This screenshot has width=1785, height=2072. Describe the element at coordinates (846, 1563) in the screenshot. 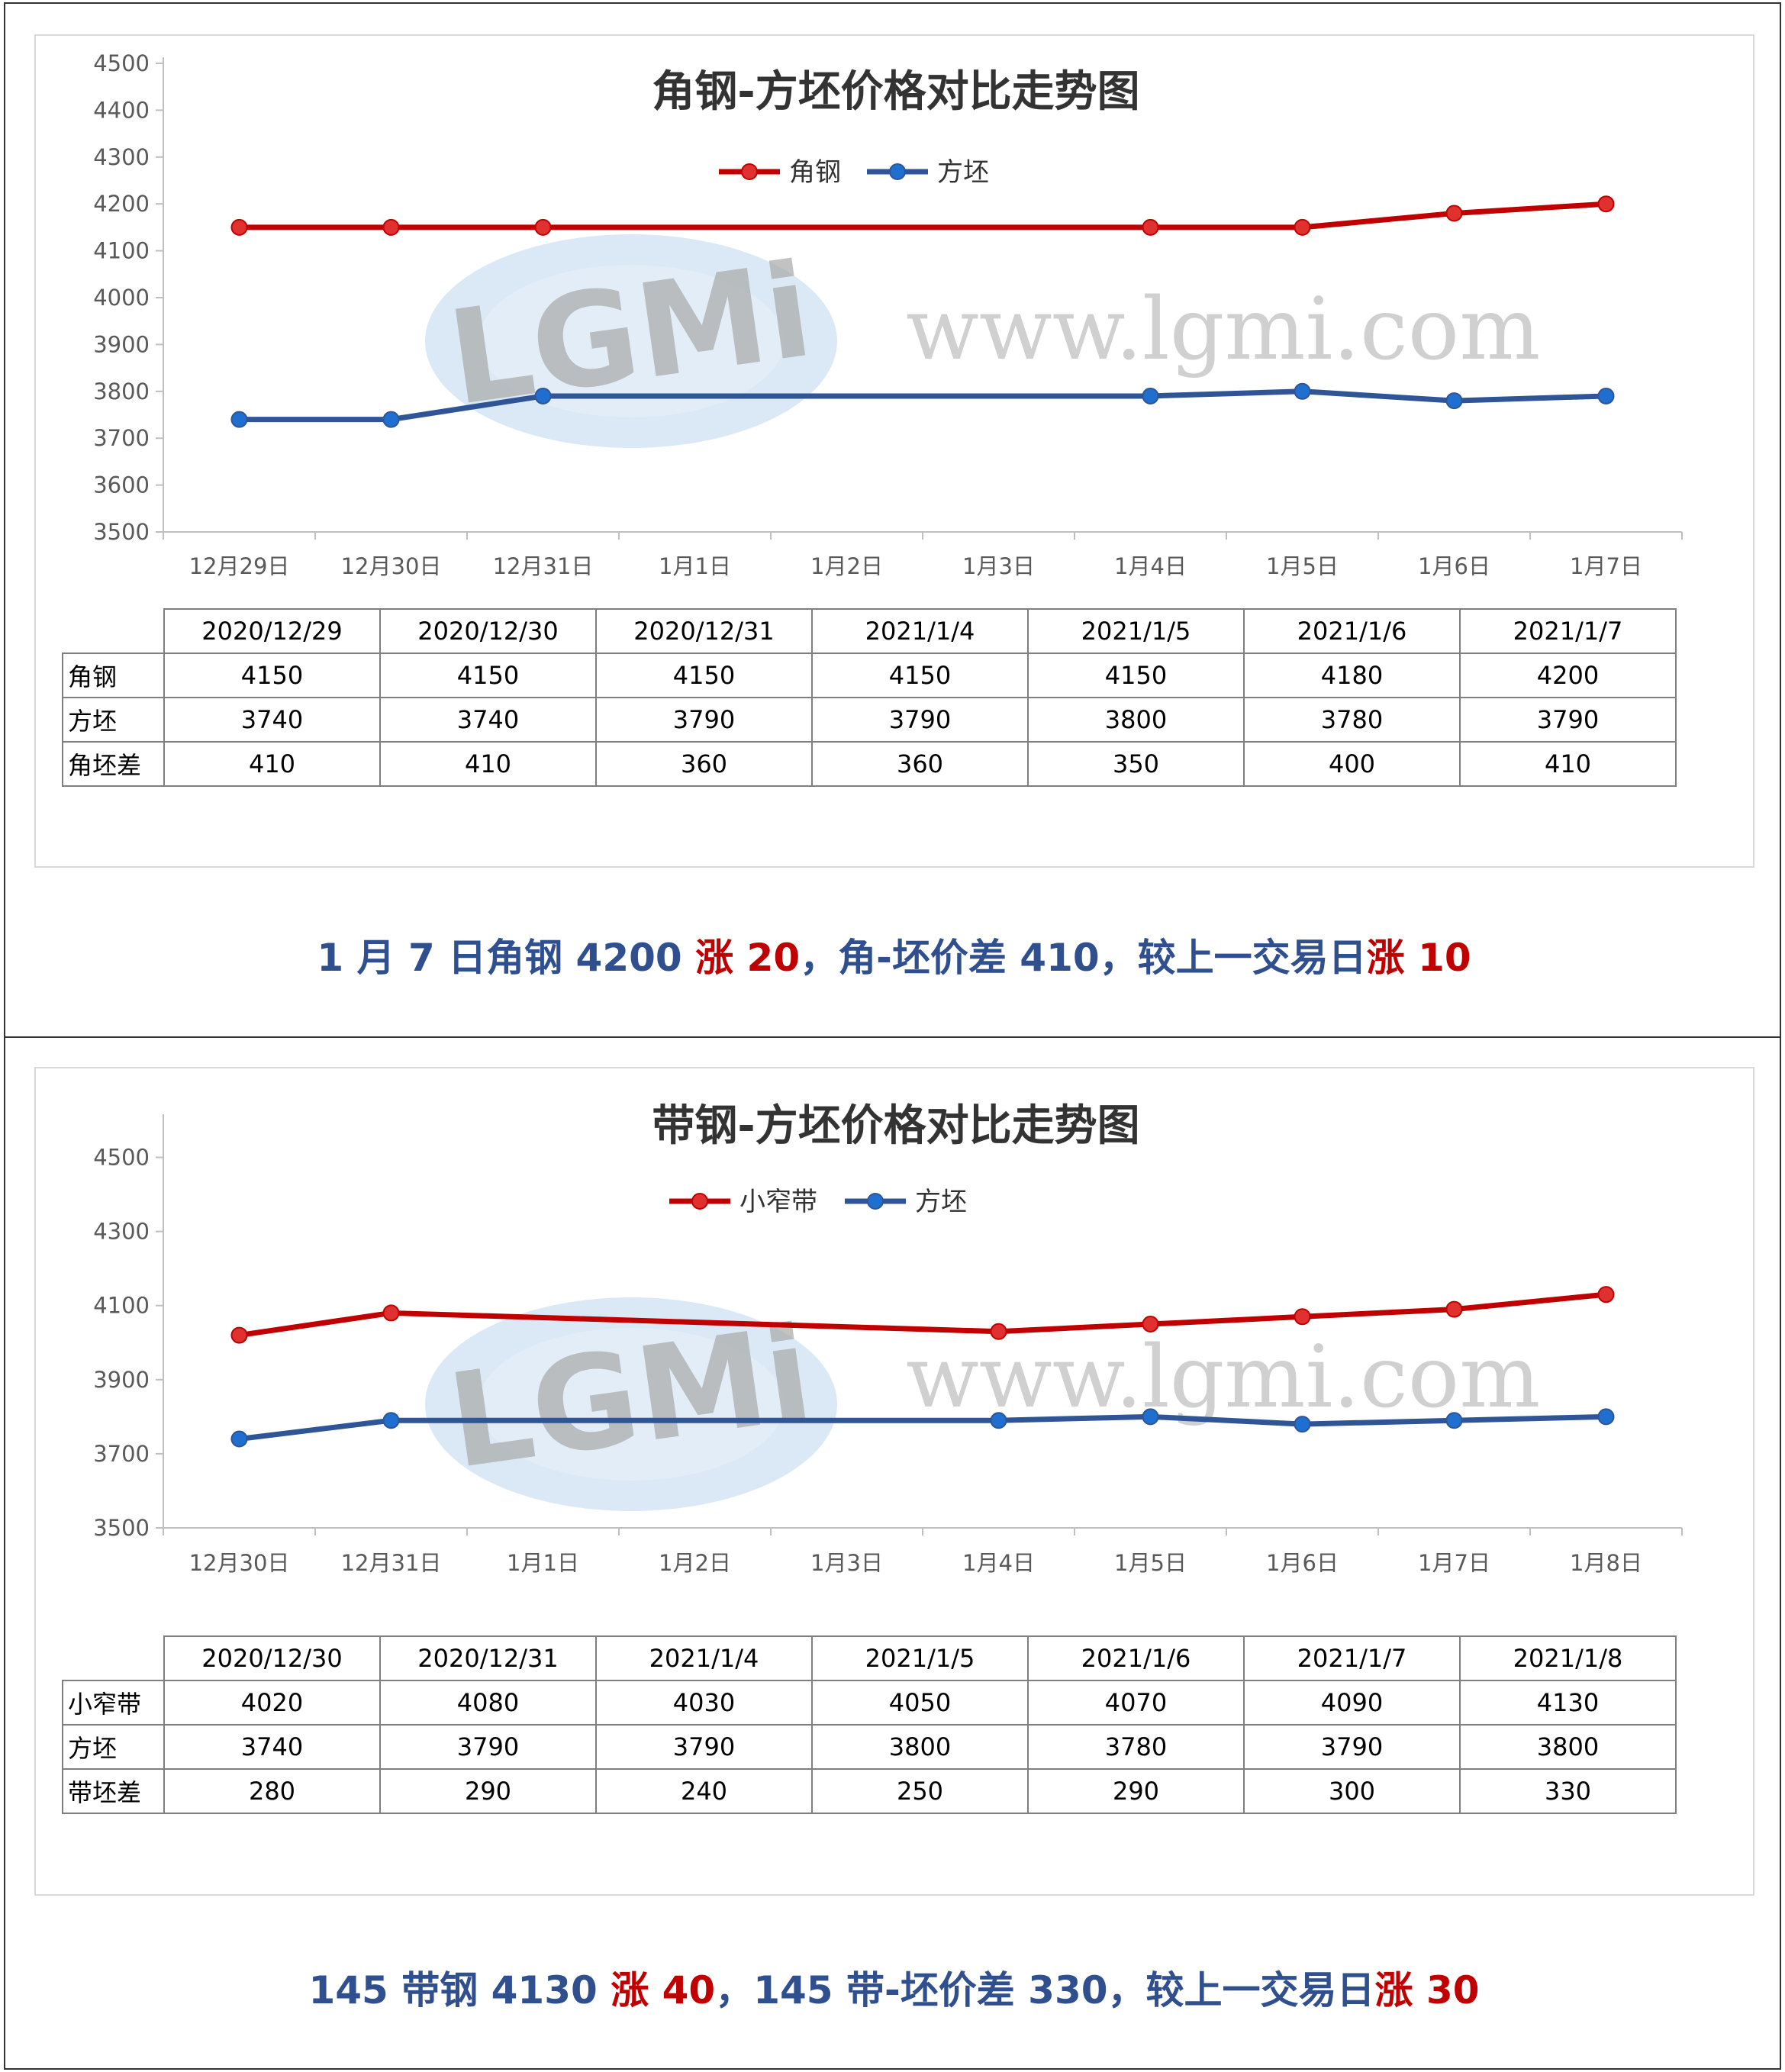

I see `x-tick-label: 1月3日` at that location.